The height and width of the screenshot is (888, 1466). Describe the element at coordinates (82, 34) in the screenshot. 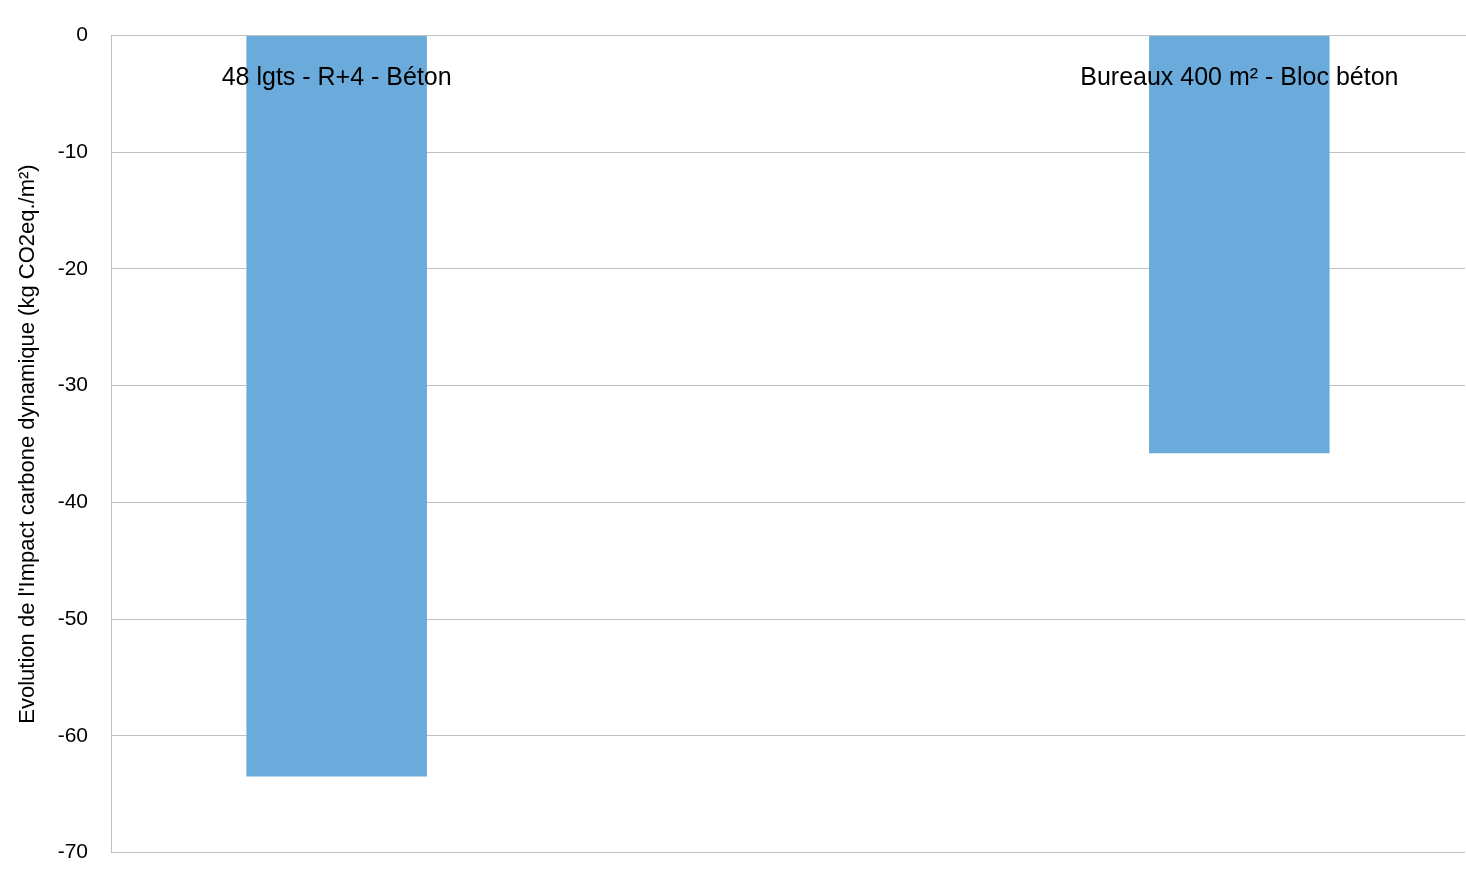

I see `y-tick-label: 0` at that location.